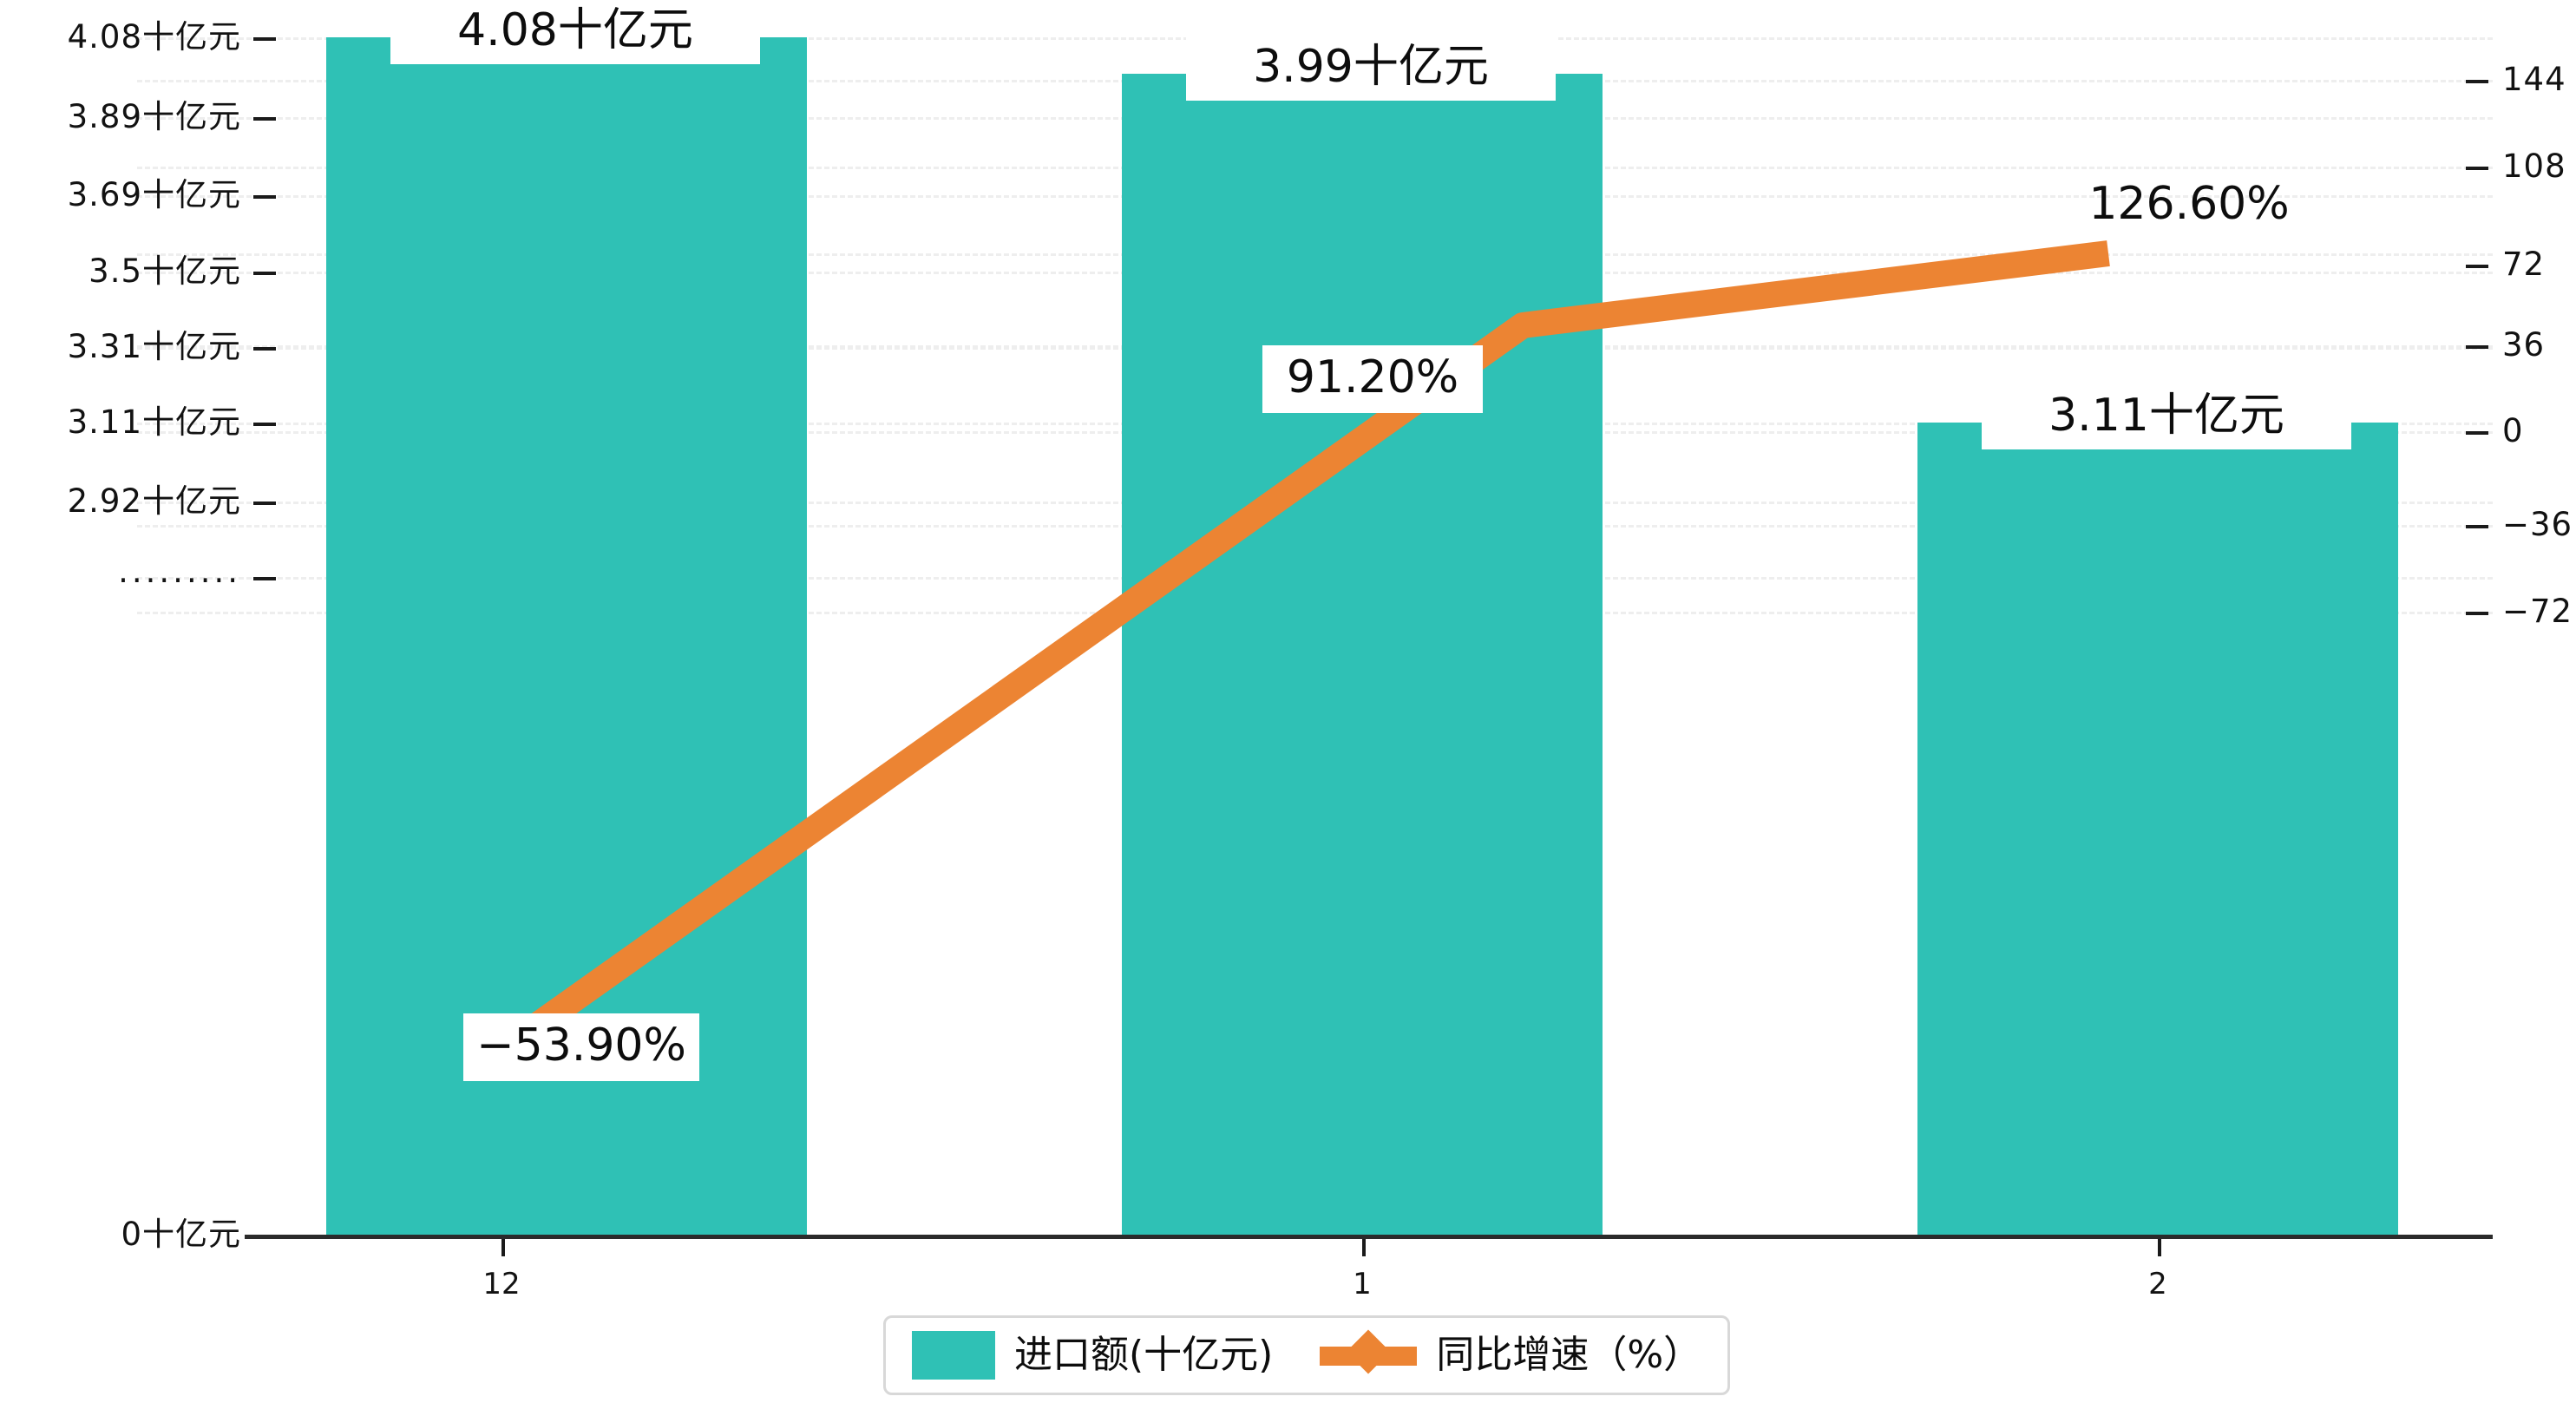  Describe the element at coordinates (1371, 69) in the screenshot. I see `bar-value-label: 3.99十亿元` at that location.